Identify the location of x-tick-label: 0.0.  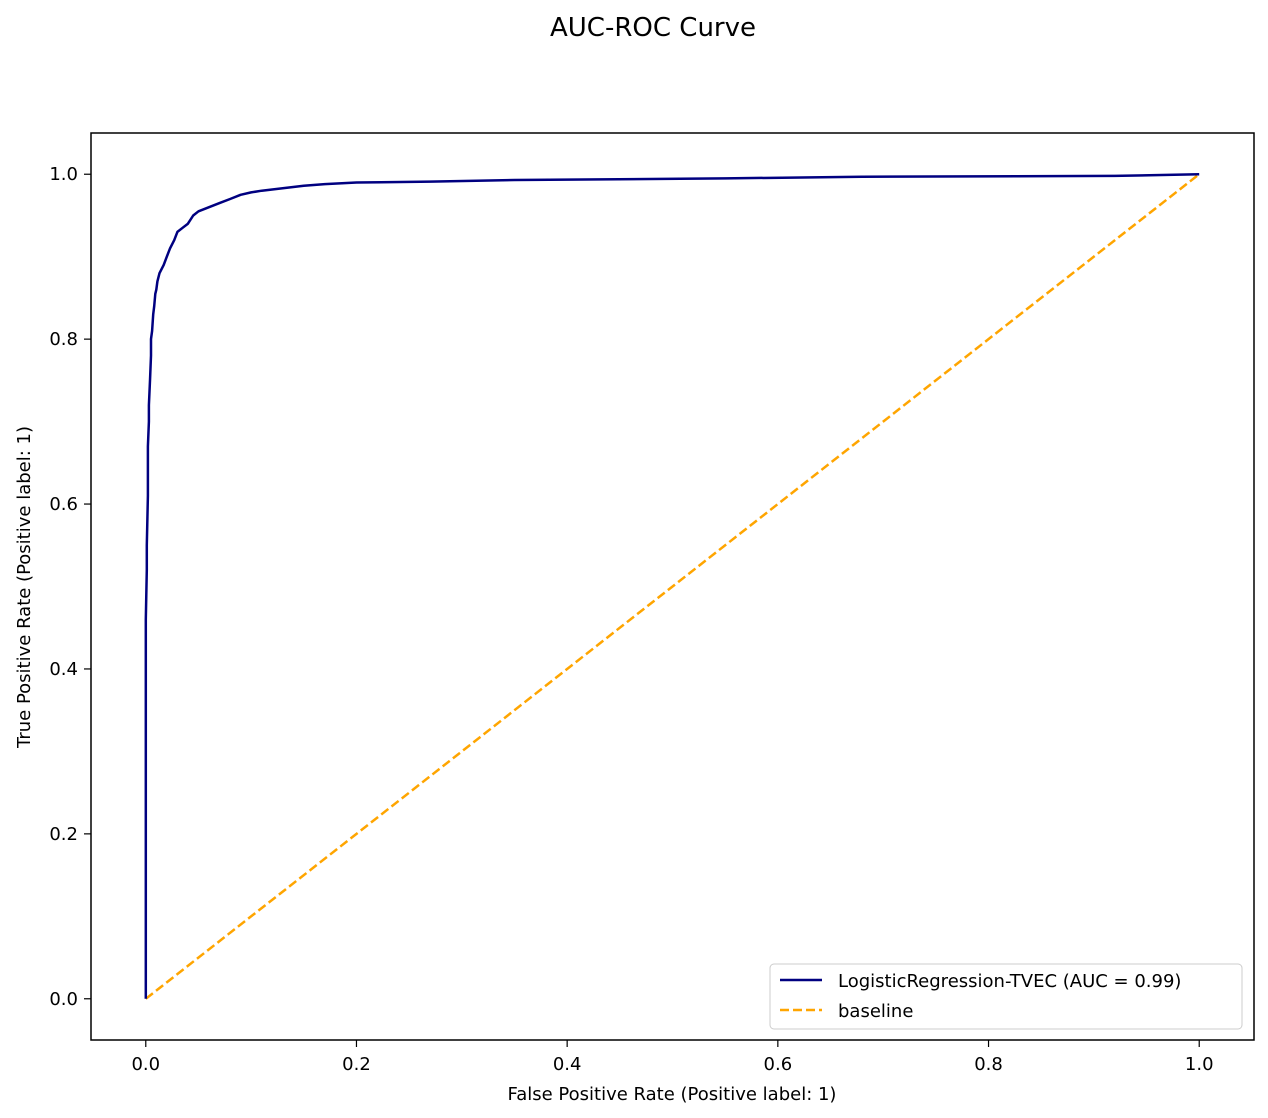
(145, 1064).